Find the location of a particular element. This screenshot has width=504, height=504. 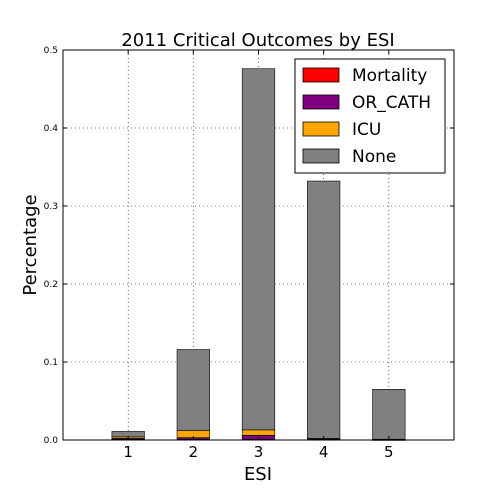

y-tick-label: 0.1 is located at coordinates (51, 363).